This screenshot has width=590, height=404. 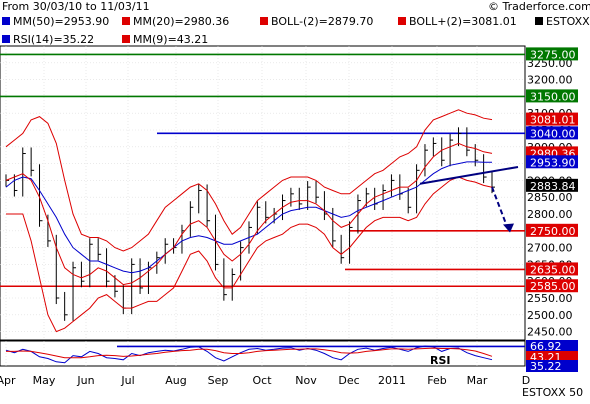 I want to click on copyright-label: © Traderforce.com, so click(x=539, y=6).